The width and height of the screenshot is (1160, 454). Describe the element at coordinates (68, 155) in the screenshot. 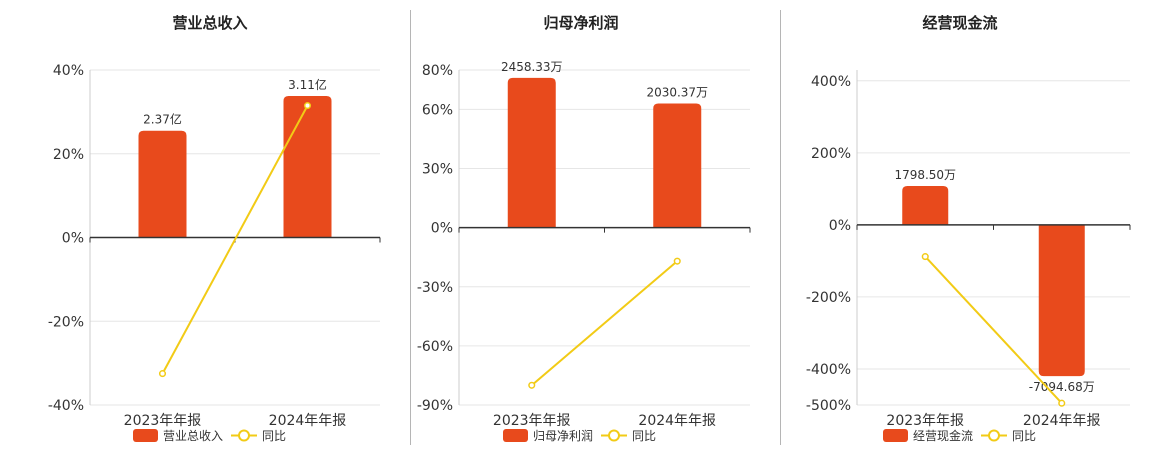

I see `y-tick-label: 20%` at that location.